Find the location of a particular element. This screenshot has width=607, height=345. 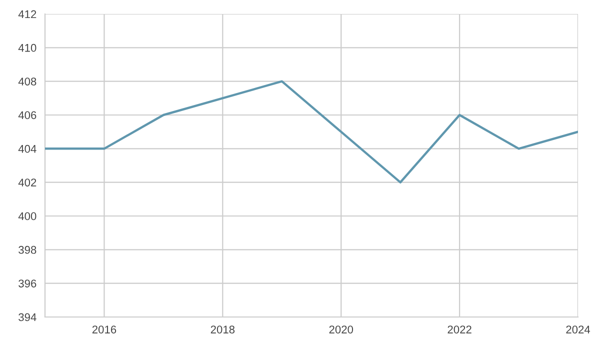

y-tick-label: 396 is located at coordinates (27, 284).